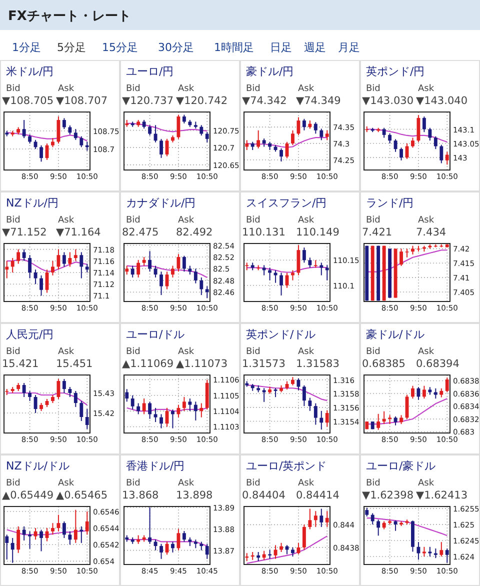  I want to click on text: 82.492, so click(194, 232).